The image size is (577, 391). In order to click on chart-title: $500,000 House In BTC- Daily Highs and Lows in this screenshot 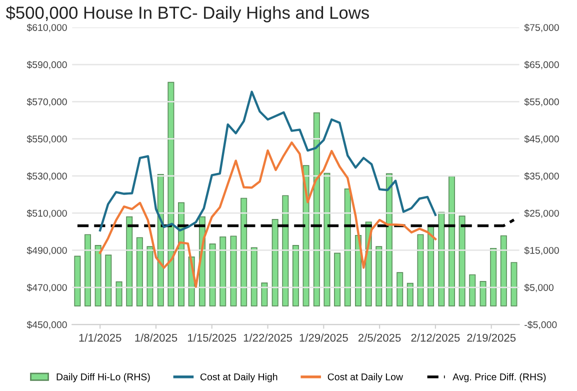, I will do `click(187, 14)`.